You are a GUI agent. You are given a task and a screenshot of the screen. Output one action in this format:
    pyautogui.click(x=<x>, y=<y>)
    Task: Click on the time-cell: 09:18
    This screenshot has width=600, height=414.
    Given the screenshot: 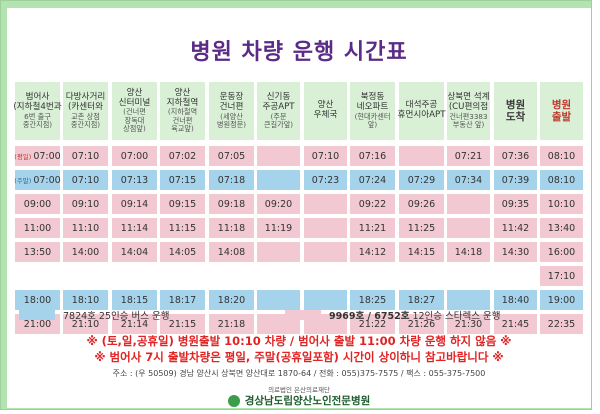 What is the action you would take?
    pyautogui.click(x=231, y=204)
    